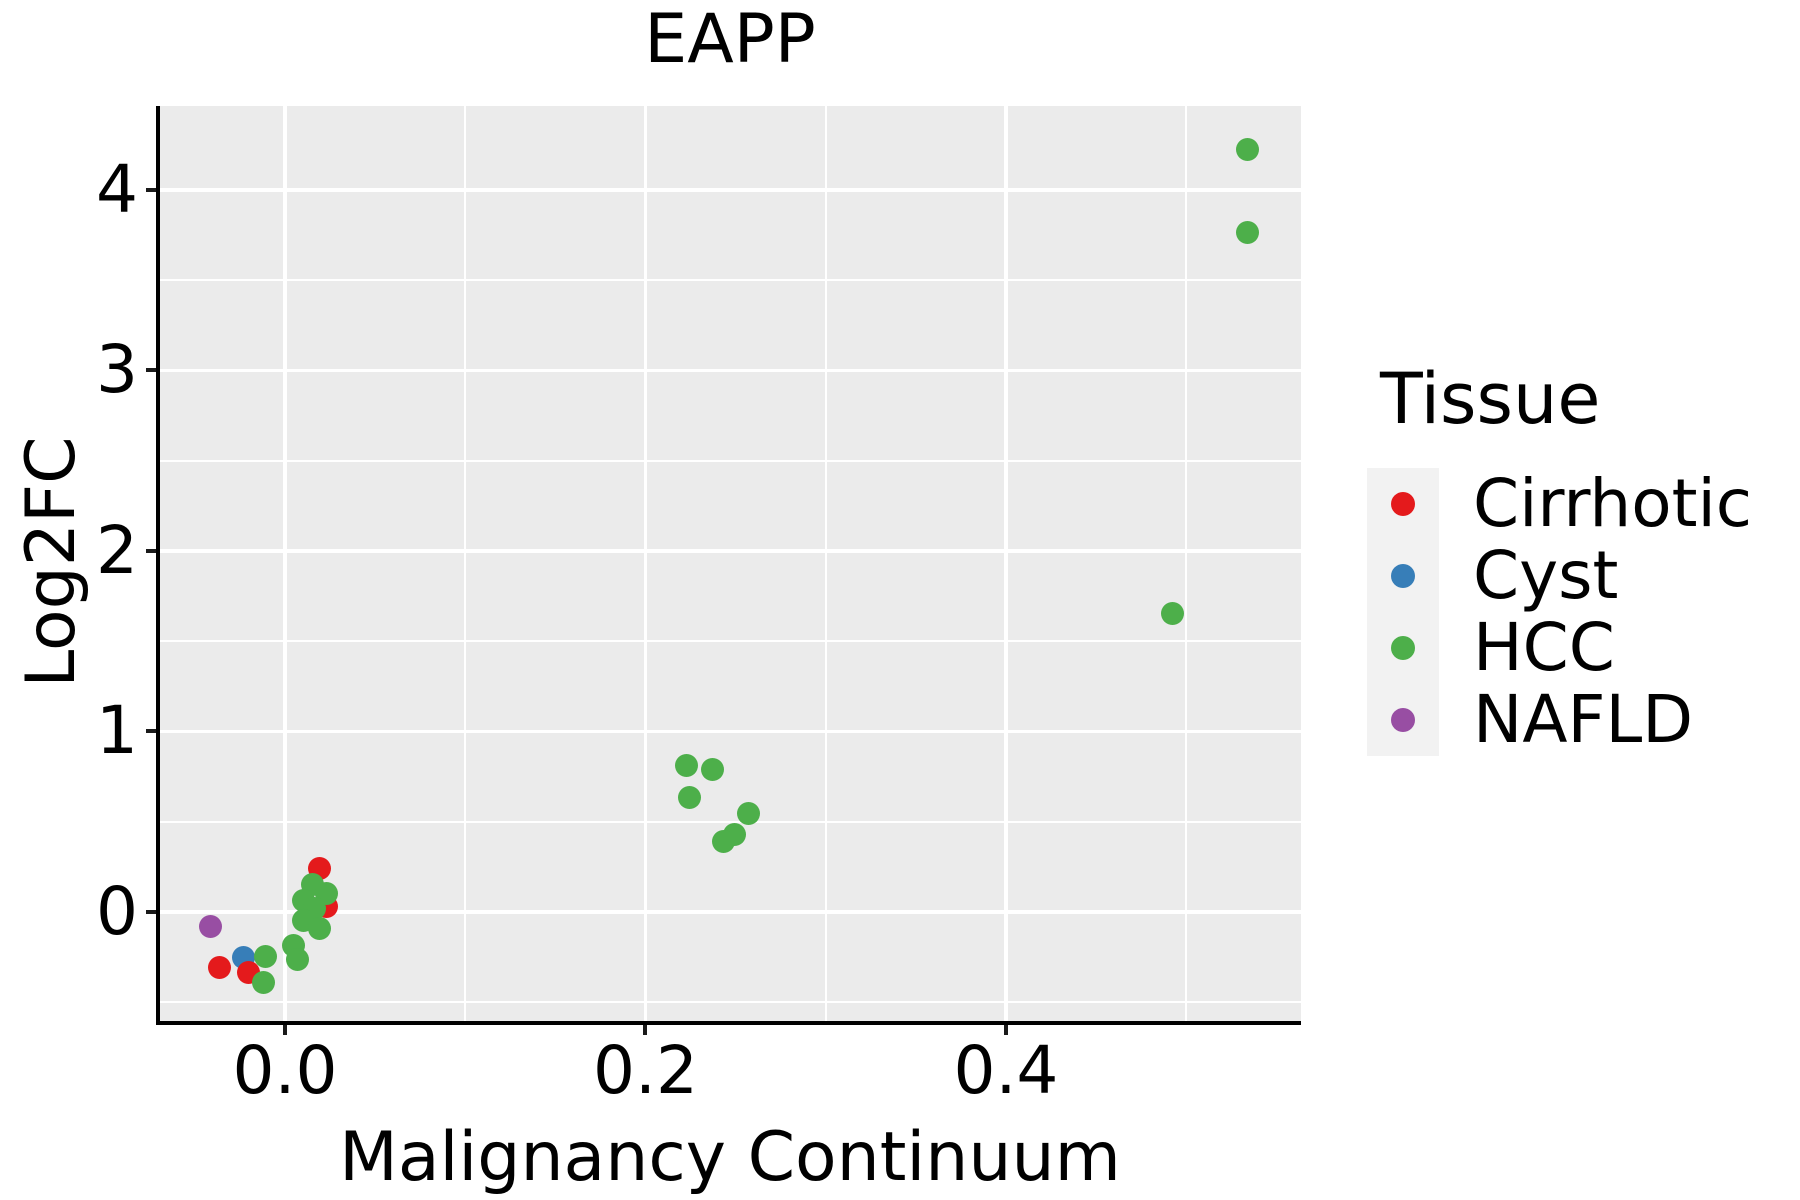 The height and width of the screenshot is (1200, 1800). What do you see at coordinates (1583, 719) in the screenshot?
I see `legend-label: NAFLD` at bounding box center [1583, 719].